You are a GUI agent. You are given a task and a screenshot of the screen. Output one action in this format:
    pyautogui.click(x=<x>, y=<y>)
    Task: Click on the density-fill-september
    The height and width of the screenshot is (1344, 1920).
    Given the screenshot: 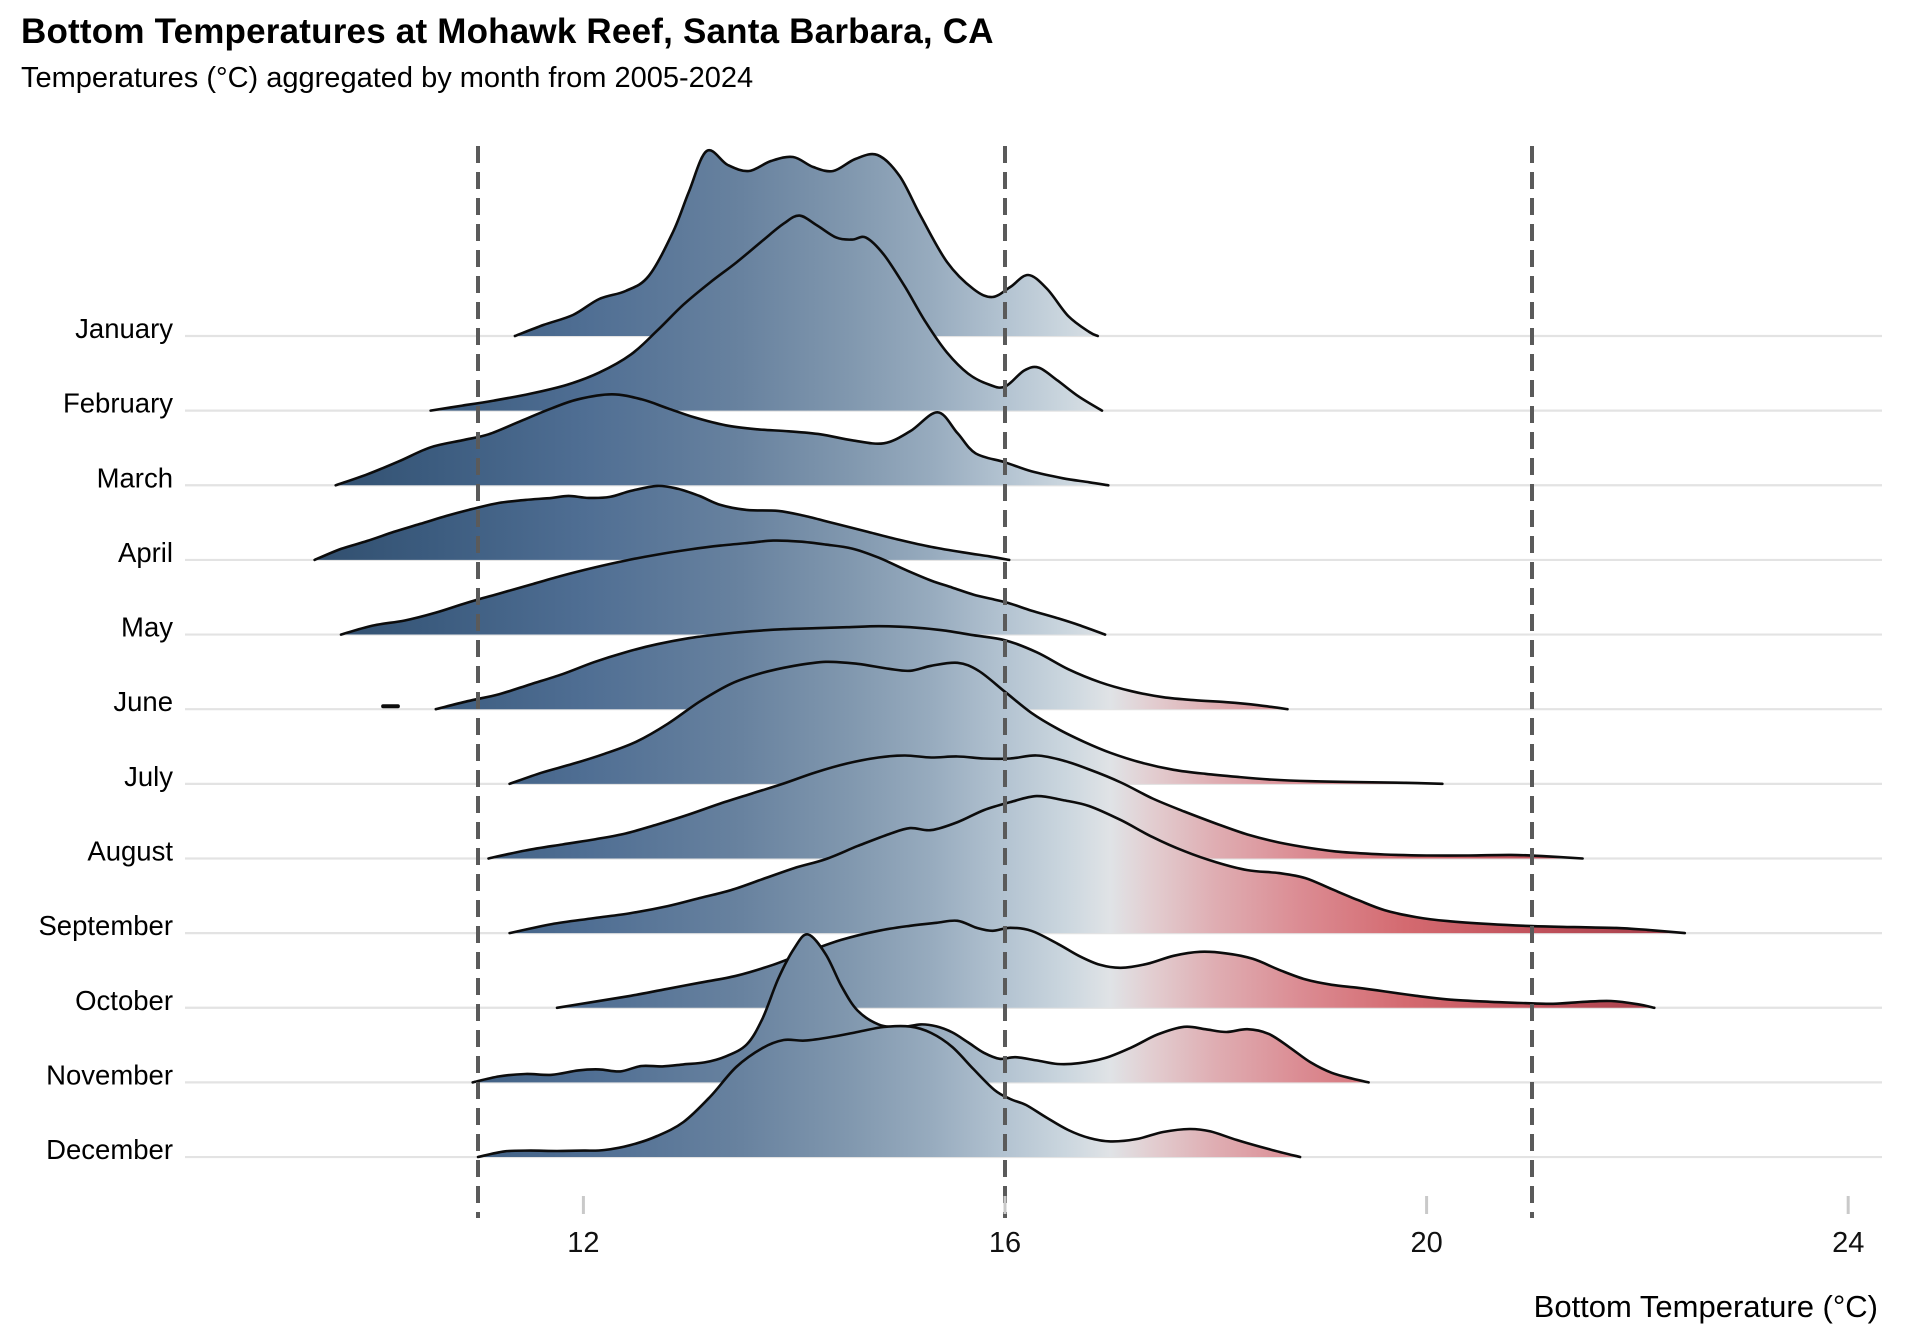 What is the action you would take?
    pyautogui.click(x=1097, y=865)
    